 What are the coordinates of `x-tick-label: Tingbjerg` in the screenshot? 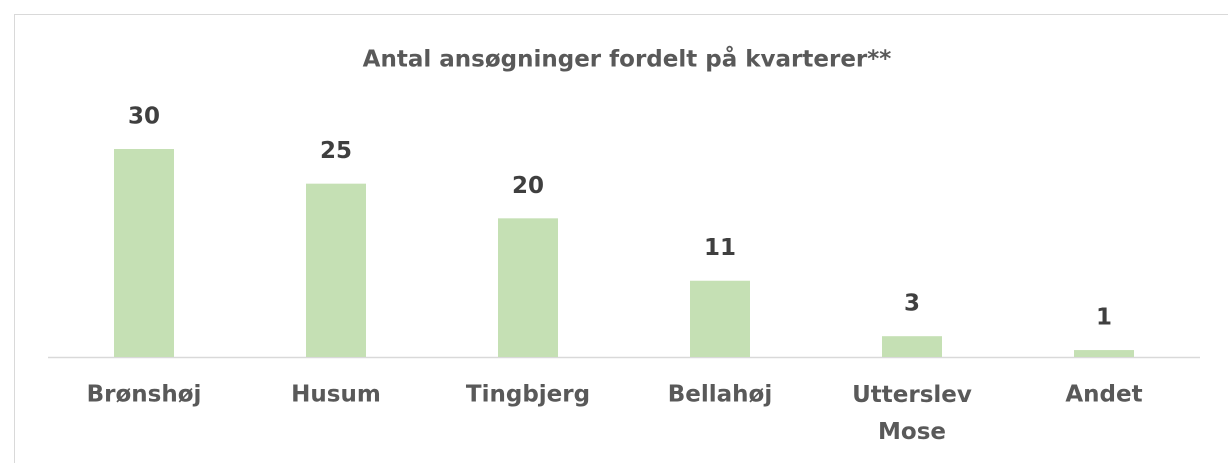 It's located at (528, 395).